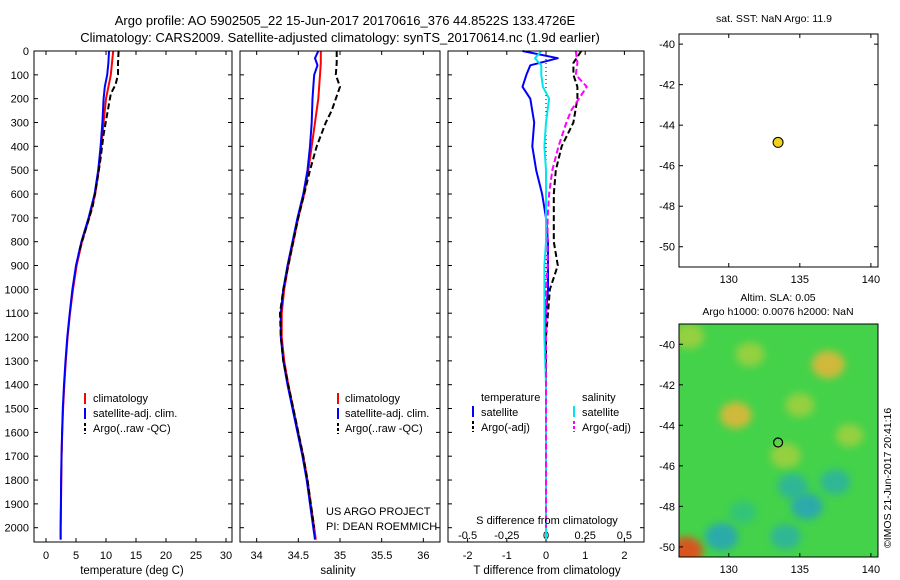 Image resolution: width=900 pixels, height=580 pixels. What do you see at coordinates (585, 556) in the screenshot?
I see `x-tick-label: 1` at bounding box center [585, 556].